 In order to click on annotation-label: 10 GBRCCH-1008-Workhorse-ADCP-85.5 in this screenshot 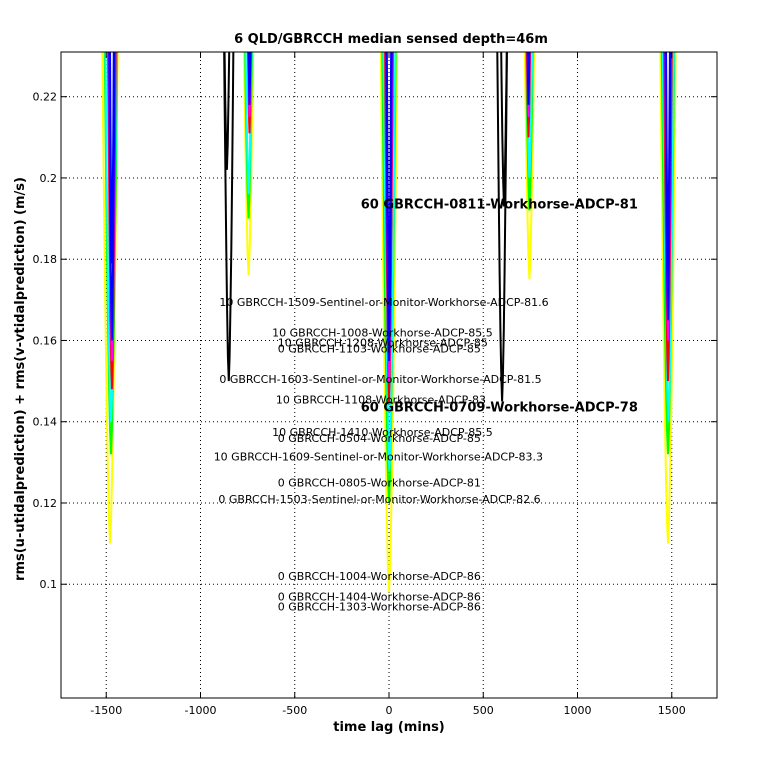, I will do `click(382, 332)`.